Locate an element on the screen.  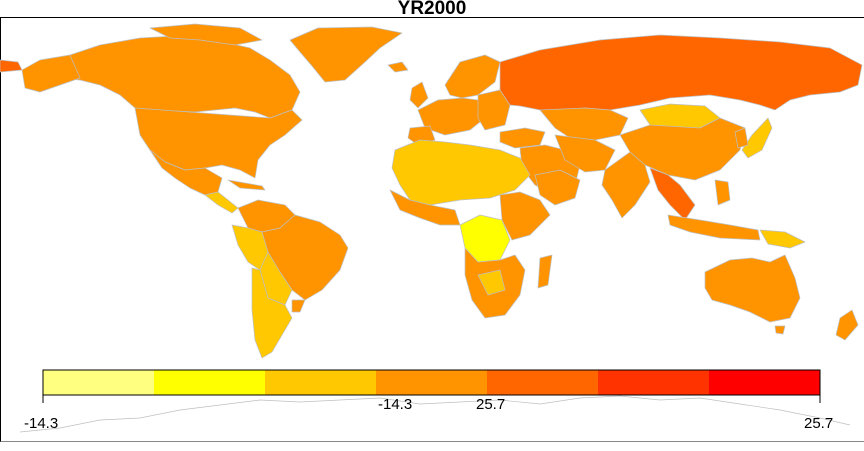
region-australia is located at coordinates (752, 288).